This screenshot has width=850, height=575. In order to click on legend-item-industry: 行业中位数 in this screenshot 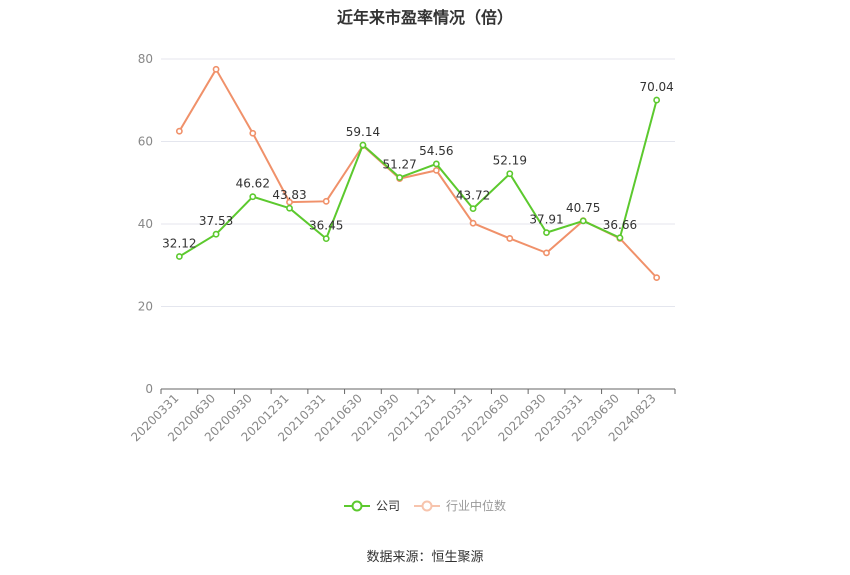, I will do `click(460, 505)`.